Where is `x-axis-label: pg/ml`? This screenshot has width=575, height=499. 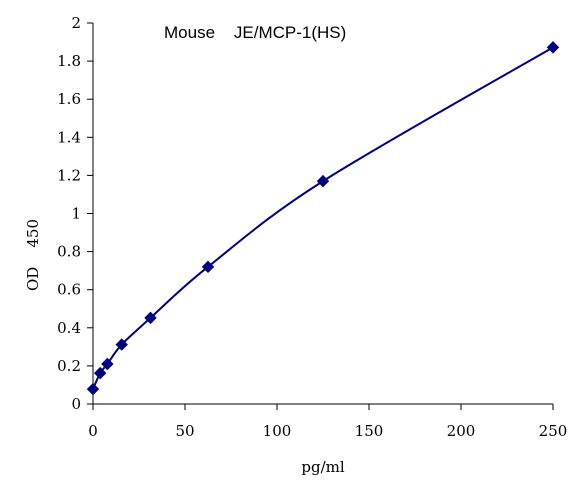
x-axis-label: pg/ml is located at coordinates (322, 467).